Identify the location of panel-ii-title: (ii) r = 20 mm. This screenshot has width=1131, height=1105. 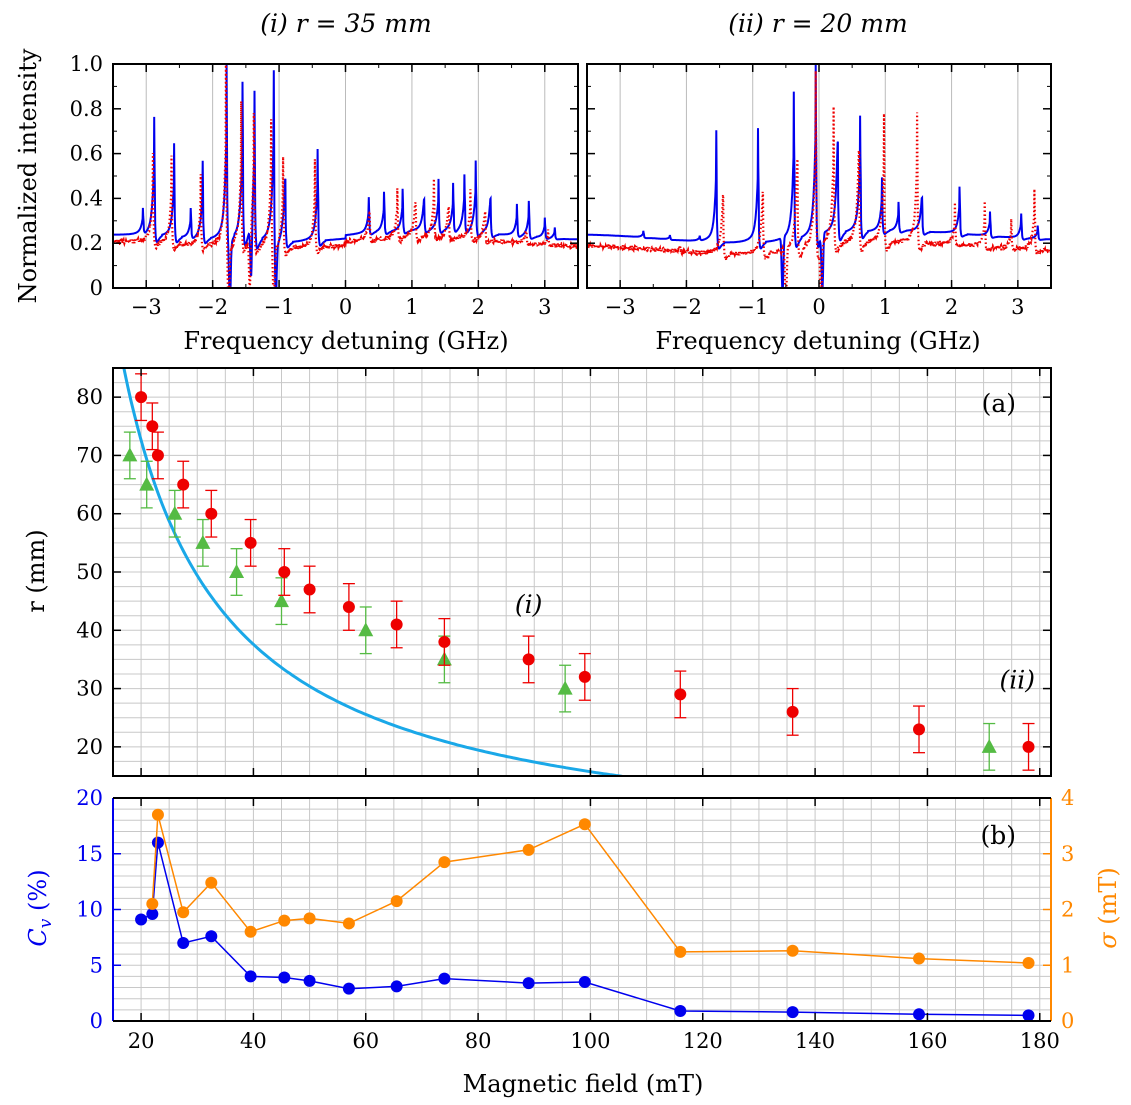
(817, 23).